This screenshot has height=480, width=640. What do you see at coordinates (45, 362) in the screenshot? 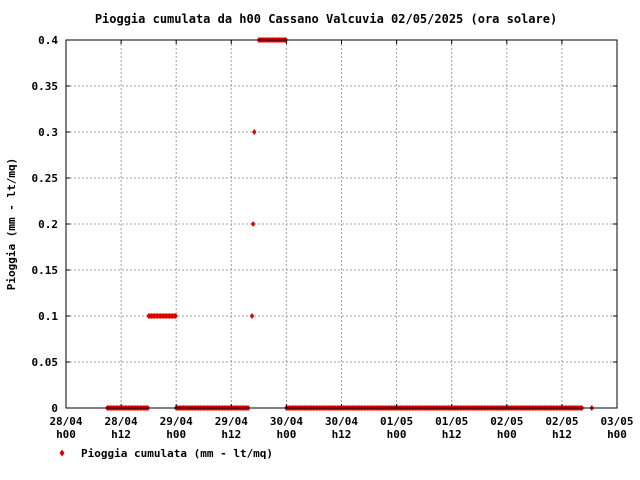
I see `y-tick-label: 0.05` at bounding box center [45, 362].